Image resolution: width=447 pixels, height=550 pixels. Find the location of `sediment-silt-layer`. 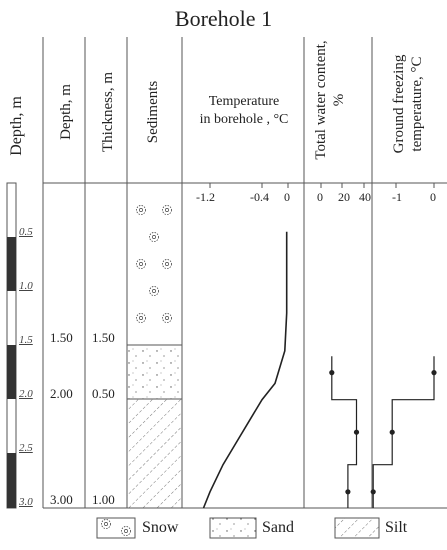

sediment-silt-layer is located at coordinates (154, 453).